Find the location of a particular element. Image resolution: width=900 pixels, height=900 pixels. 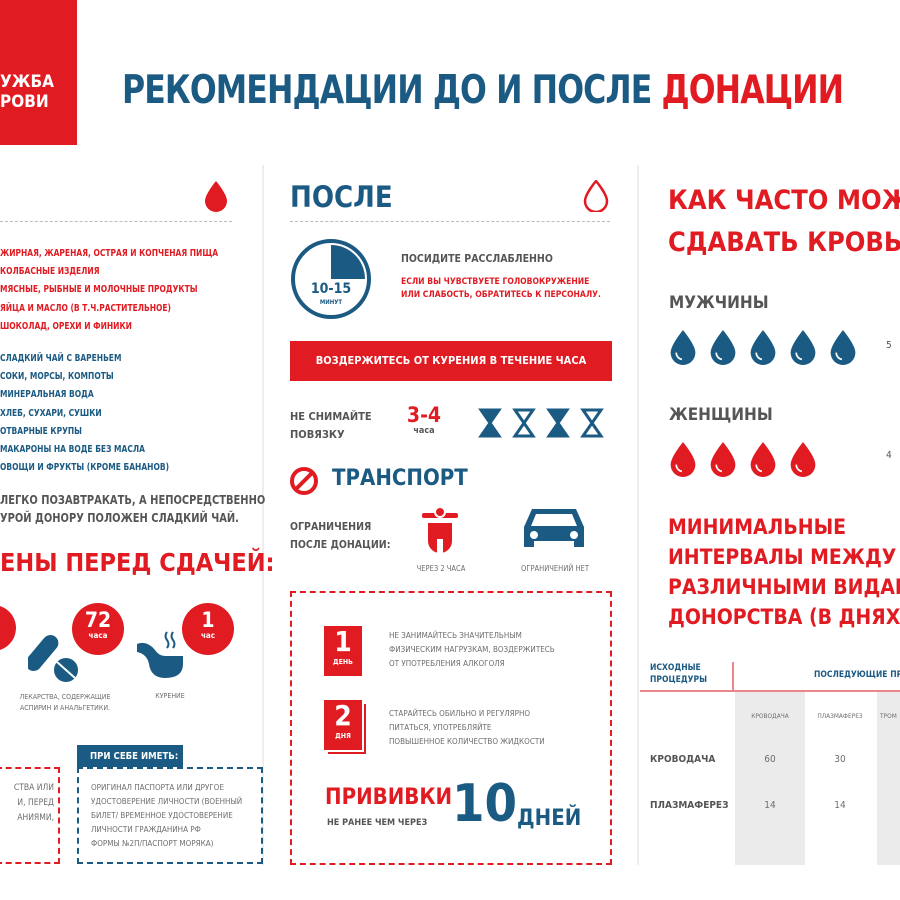

table-subheader: ТРОМ is located at coordinates (888, 716).